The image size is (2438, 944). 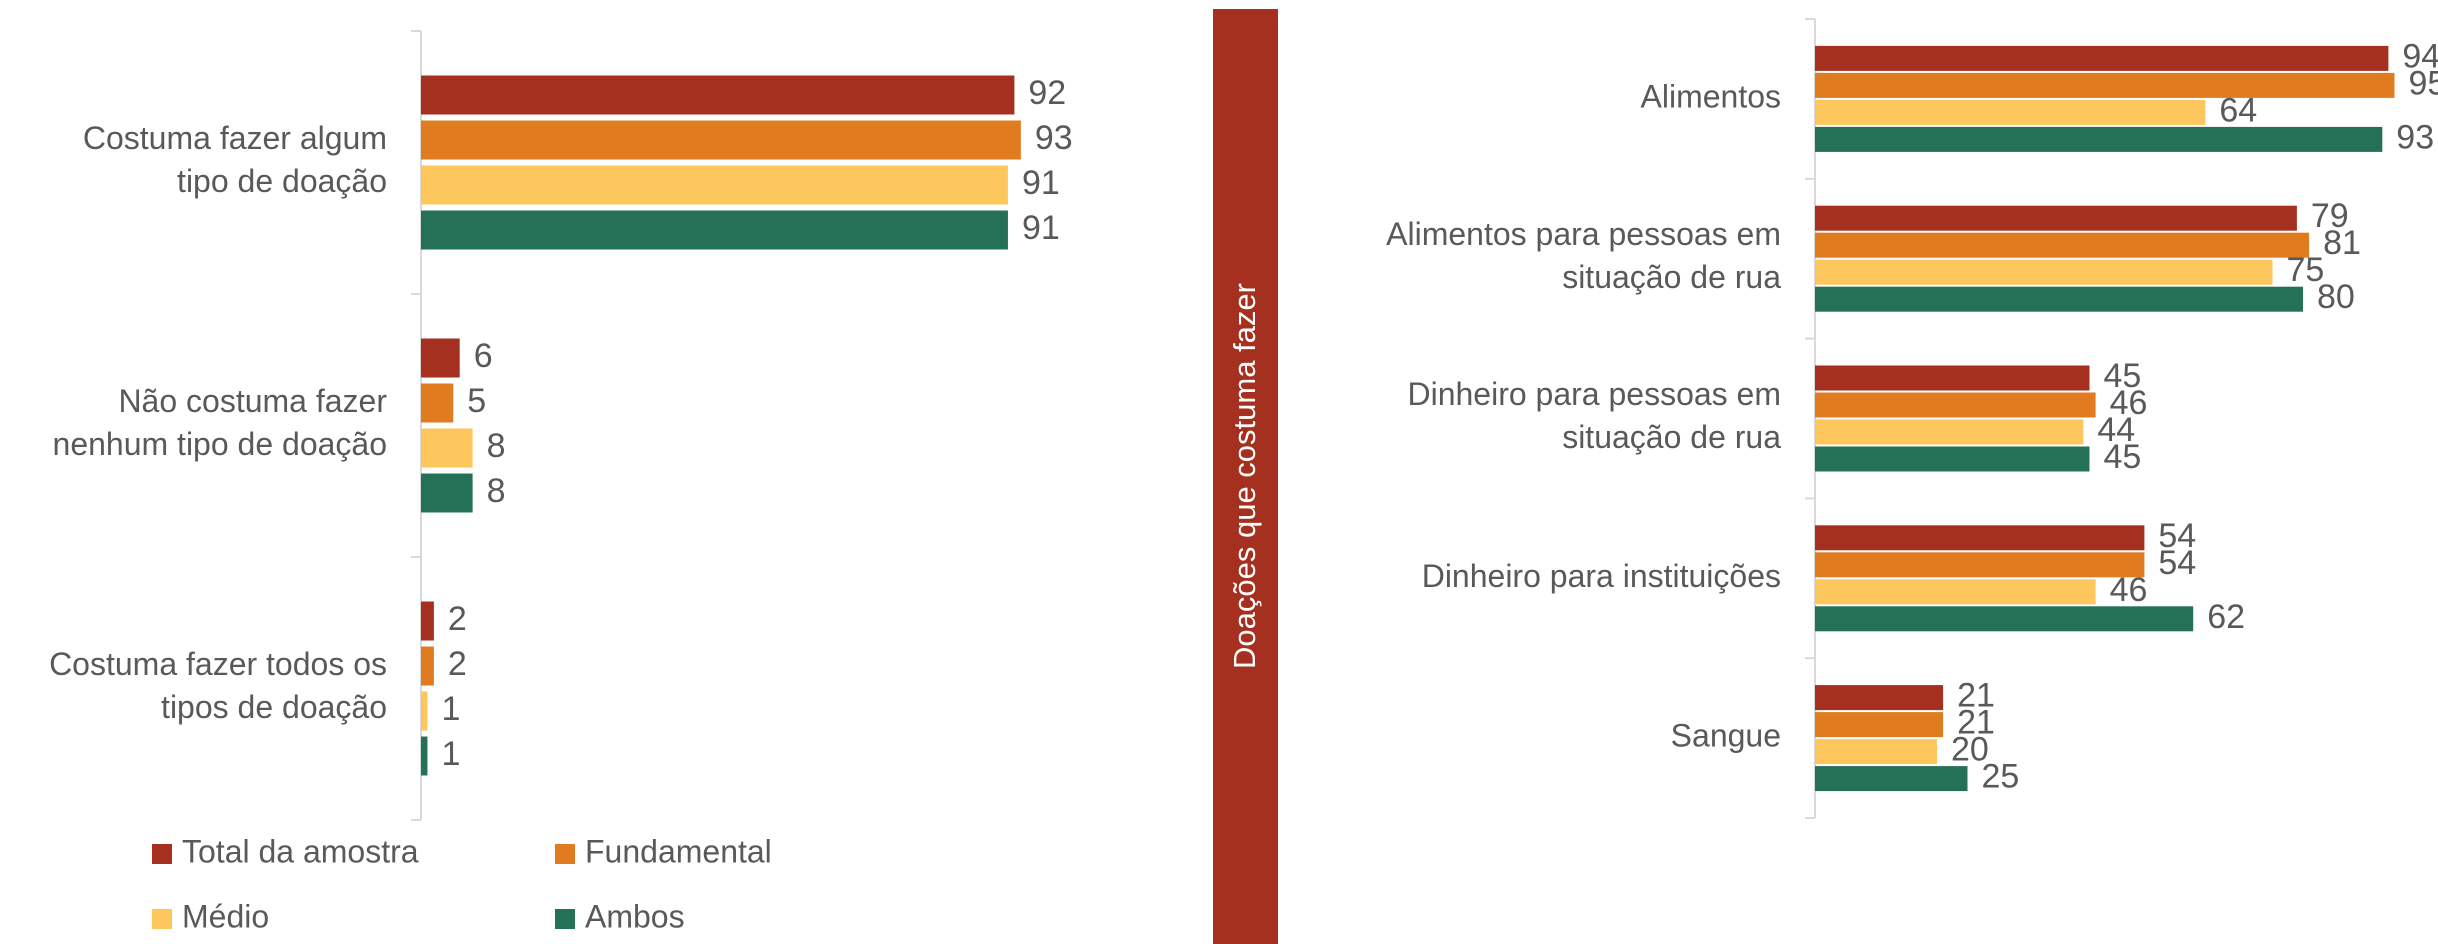 I want to click on value-label: 94, so click(x=2420, y=56).